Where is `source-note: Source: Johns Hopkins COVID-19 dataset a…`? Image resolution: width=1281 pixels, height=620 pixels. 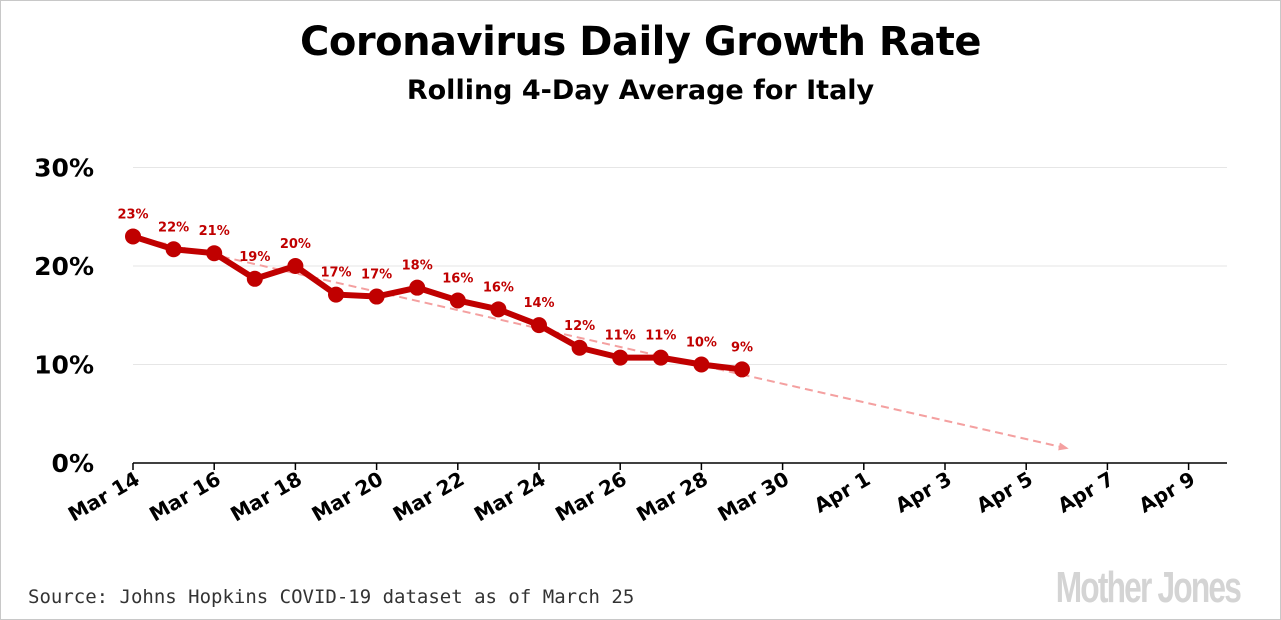 source-note: Source: Johns Hopkins COVID-19 dataset a… is located at coordinates (331, 597).